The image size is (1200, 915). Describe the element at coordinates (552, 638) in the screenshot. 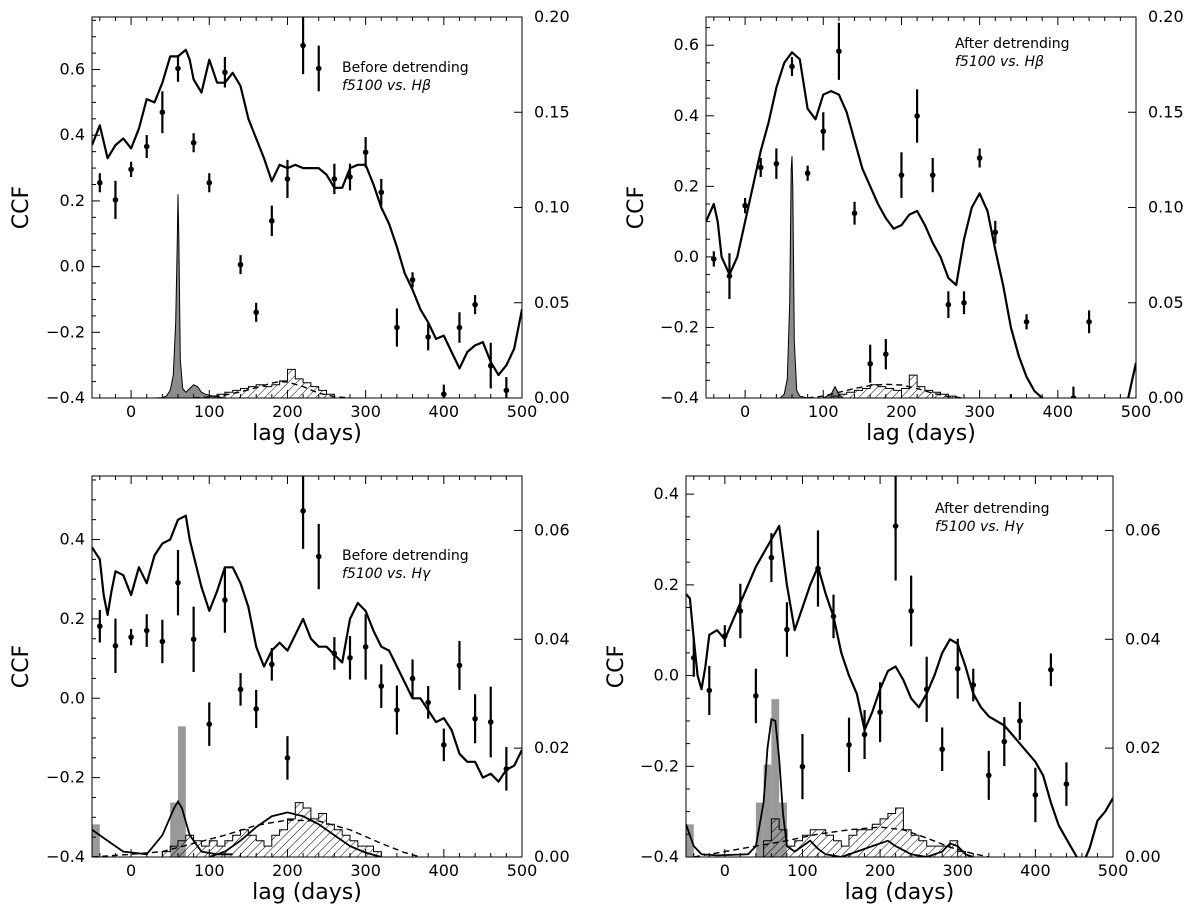

I see `y2-tick-label: 0.04` at that location.